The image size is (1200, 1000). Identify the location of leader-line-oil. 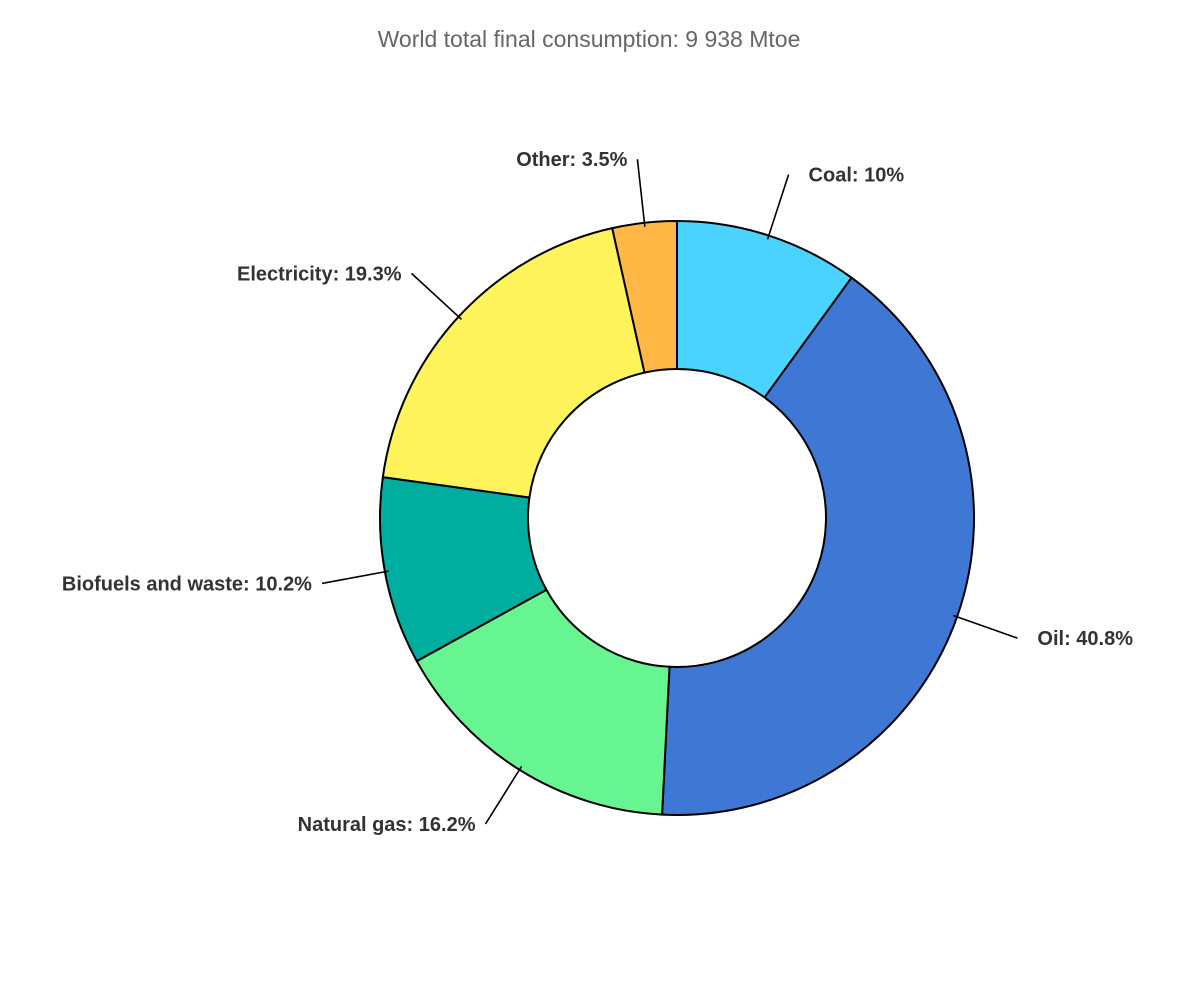
(985, 626).